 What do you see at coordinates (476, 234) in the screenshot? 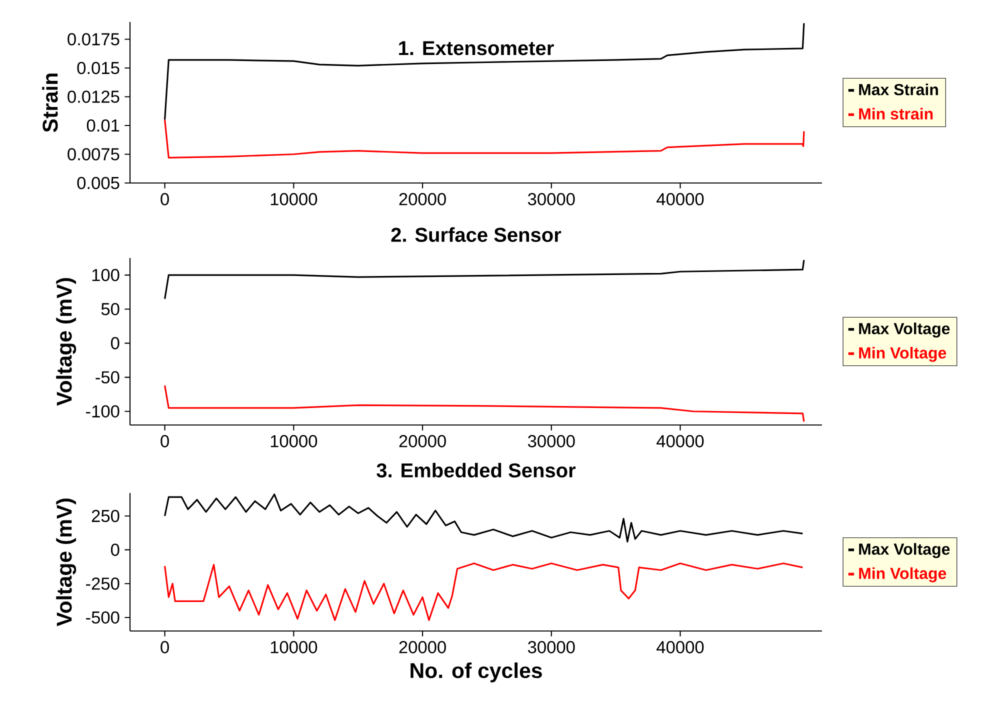
I see `chart-title: 2. Surface Sensor` at bounding box center [476, 234].